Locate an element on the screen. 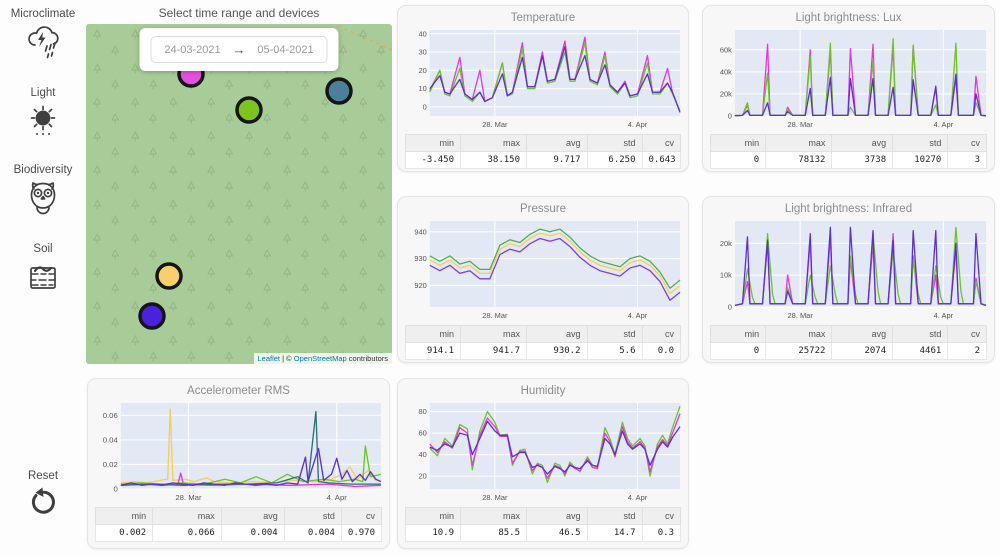 The width and height of the screenshot is (1000, 555). reset-label: Reset is located at coordinates (43, 476).